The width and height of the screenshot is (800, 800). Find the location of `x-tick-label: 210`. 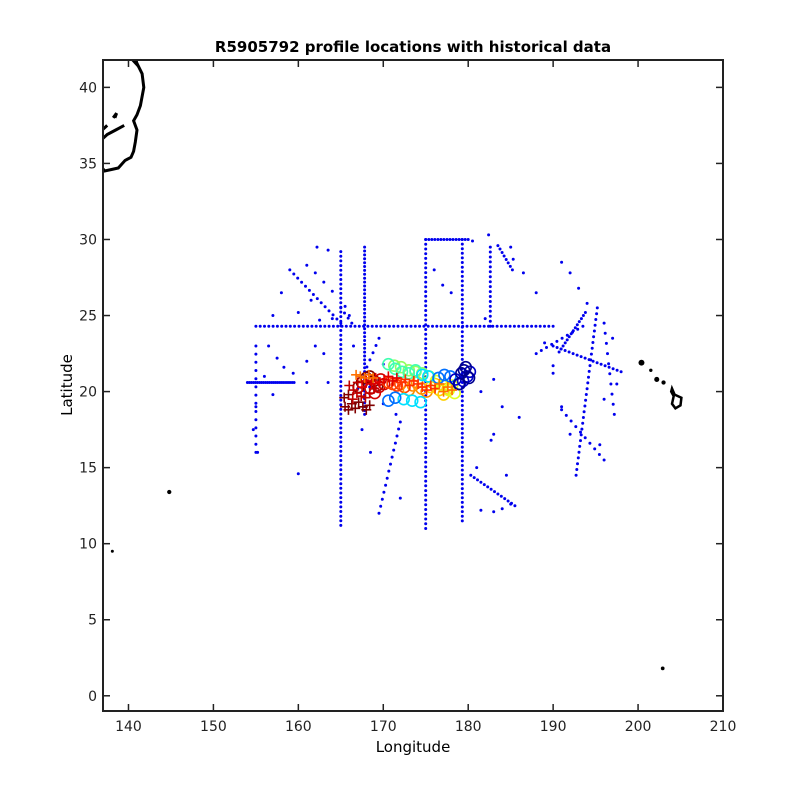

x-tick-label: 210 is located at coordinates (723, 727).